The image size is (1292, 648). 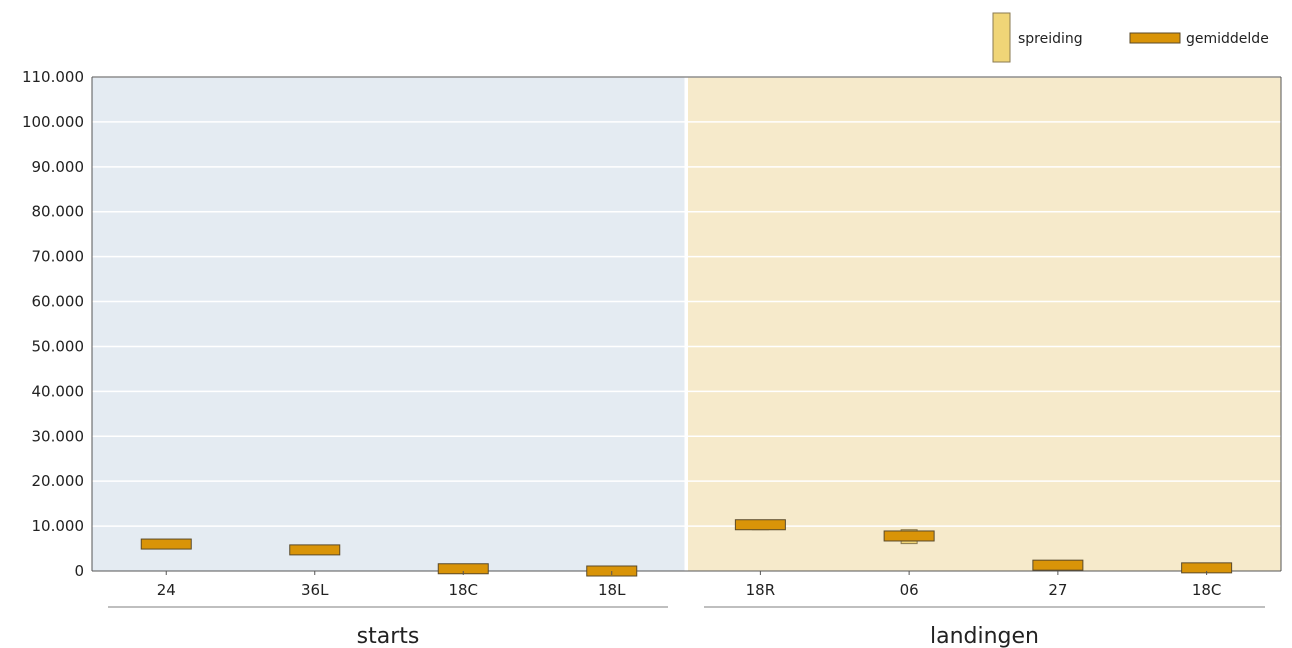 I want to click on y-tick-label: 90.000, so click(x=58, y=167).